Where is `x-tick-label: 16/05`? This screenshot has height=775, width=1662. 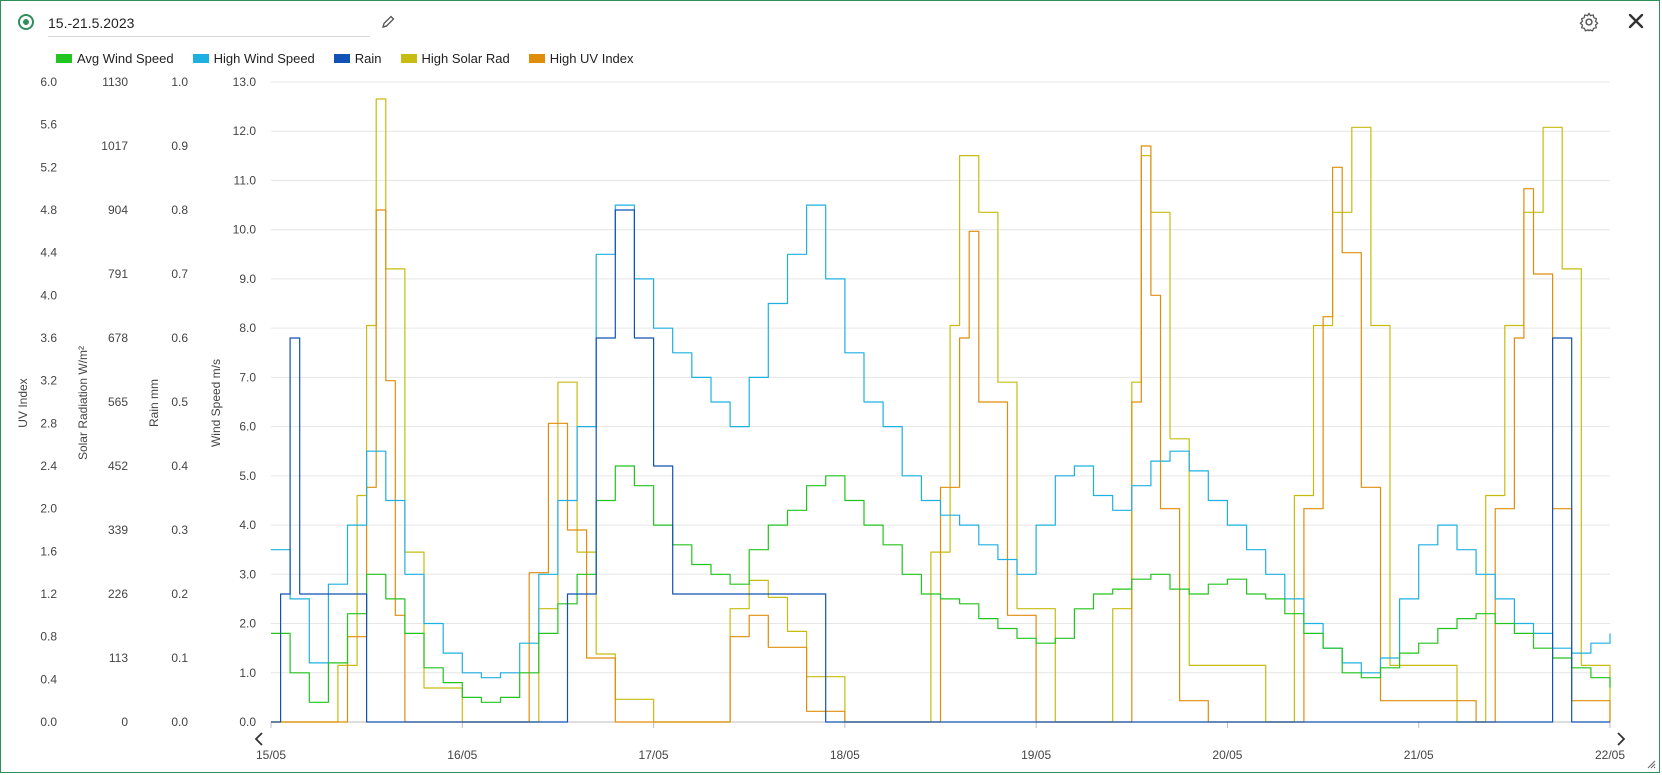 x-tick-label: 16/05 is located at coordinates (462, 755).